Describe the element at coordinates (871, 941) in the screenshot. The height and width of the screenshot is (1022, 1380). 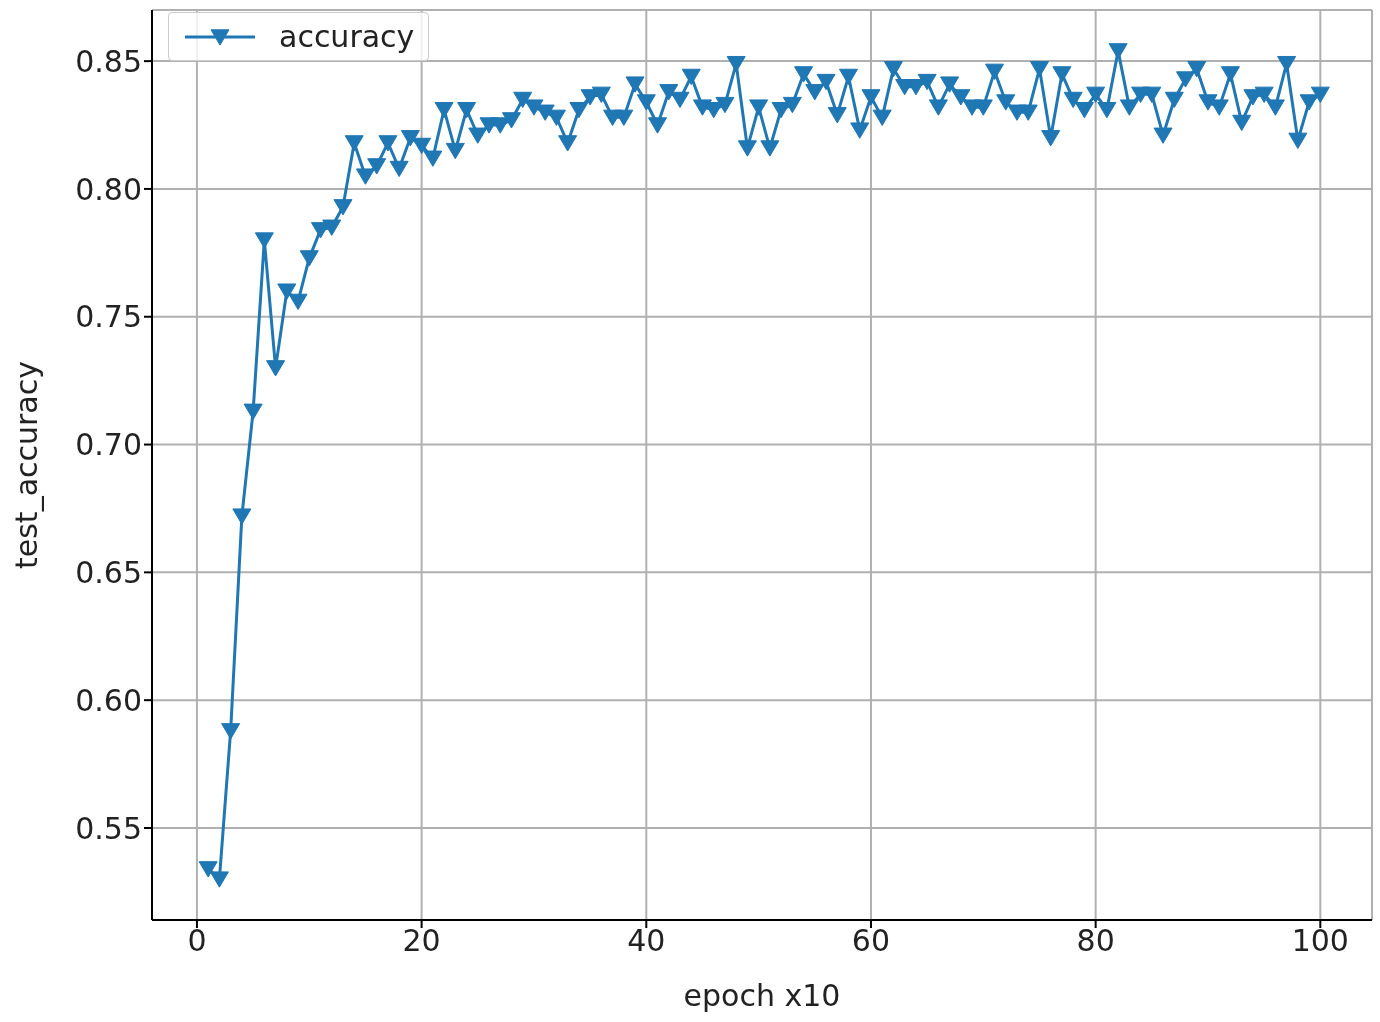
I see `x-tick-label: 60` at that location.